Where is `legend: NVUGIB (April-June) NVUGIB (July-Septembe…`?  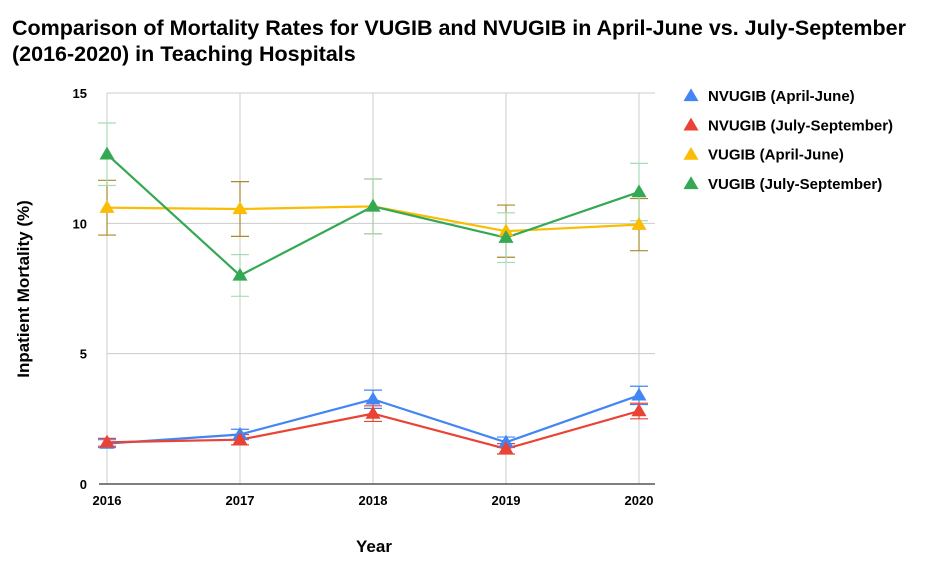 legend: NVUGIB (April-June) NVUGIB (July-Septembe… is located at coordinates (788, 140).